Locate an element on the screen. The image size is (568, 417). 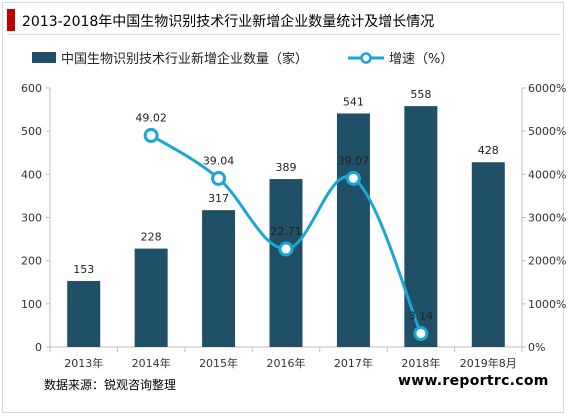
y-right-tick-label: 4000% is located at coordinates (547, 174).